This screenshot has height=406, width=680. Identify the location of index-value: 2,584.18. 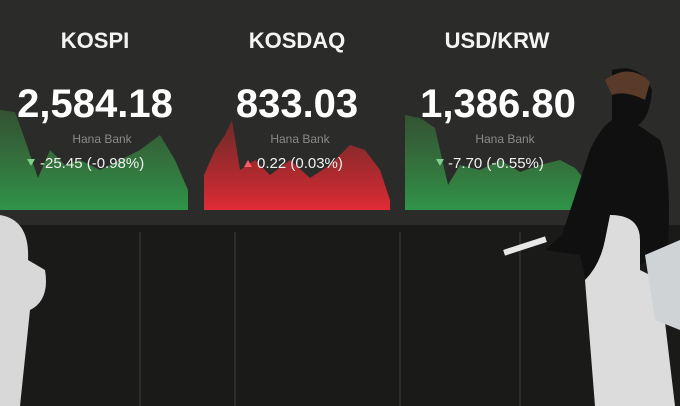
(95, 104).